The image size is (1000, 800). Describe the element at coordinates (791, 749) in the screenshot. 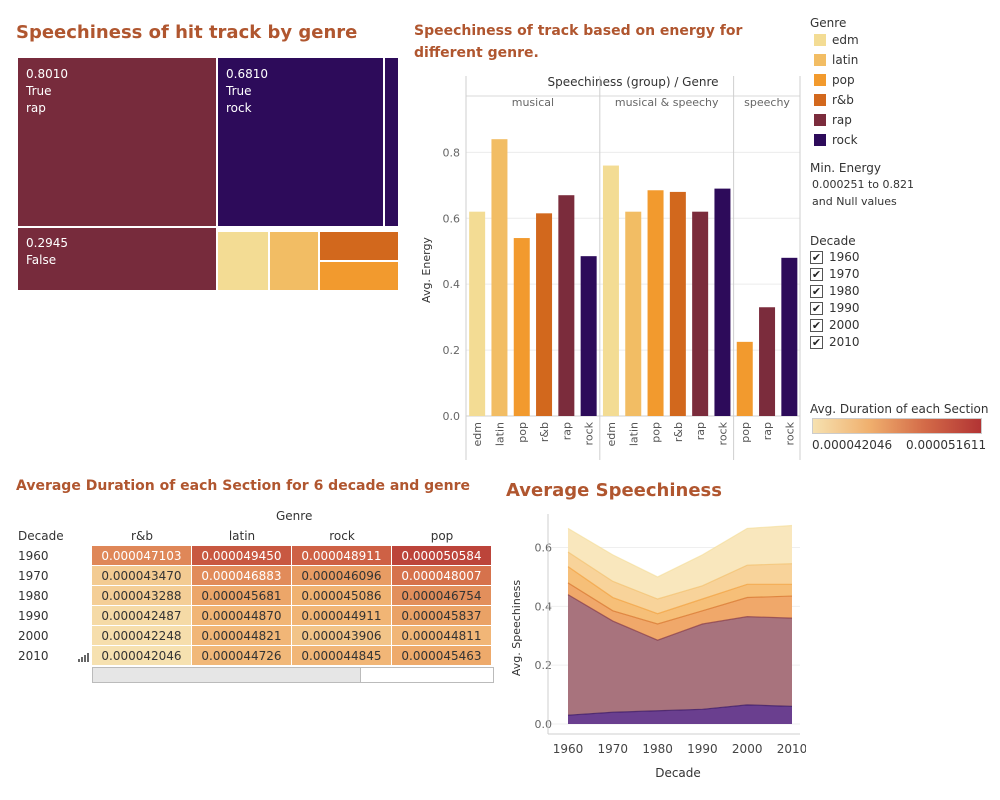

I see `x-tick-label: 2010` at that location.